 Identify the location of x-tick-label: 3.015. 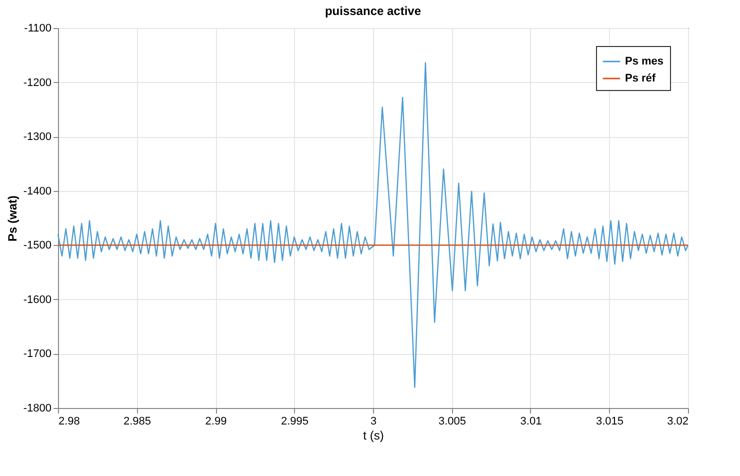
(610, 422).